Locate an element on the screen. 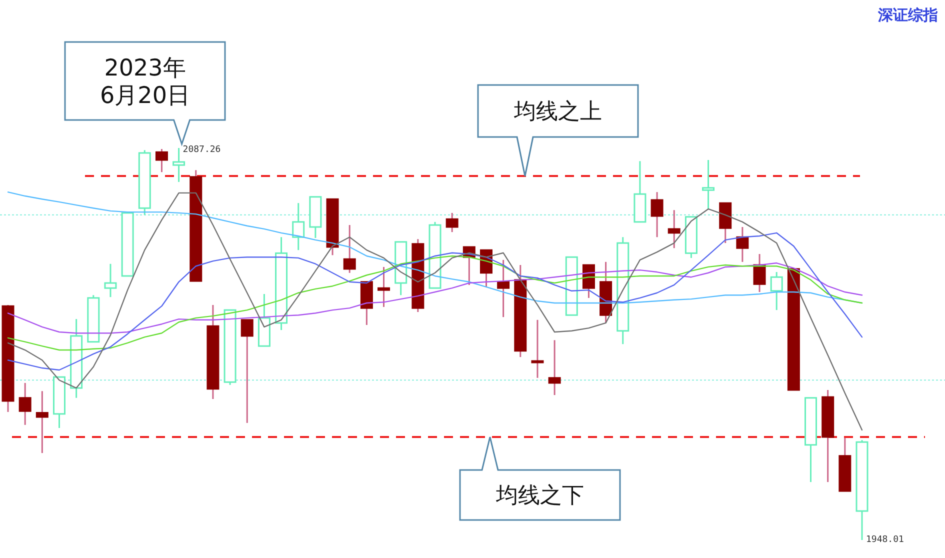  ref-line-label: 均线之上 is located at coordinates (557, 112).